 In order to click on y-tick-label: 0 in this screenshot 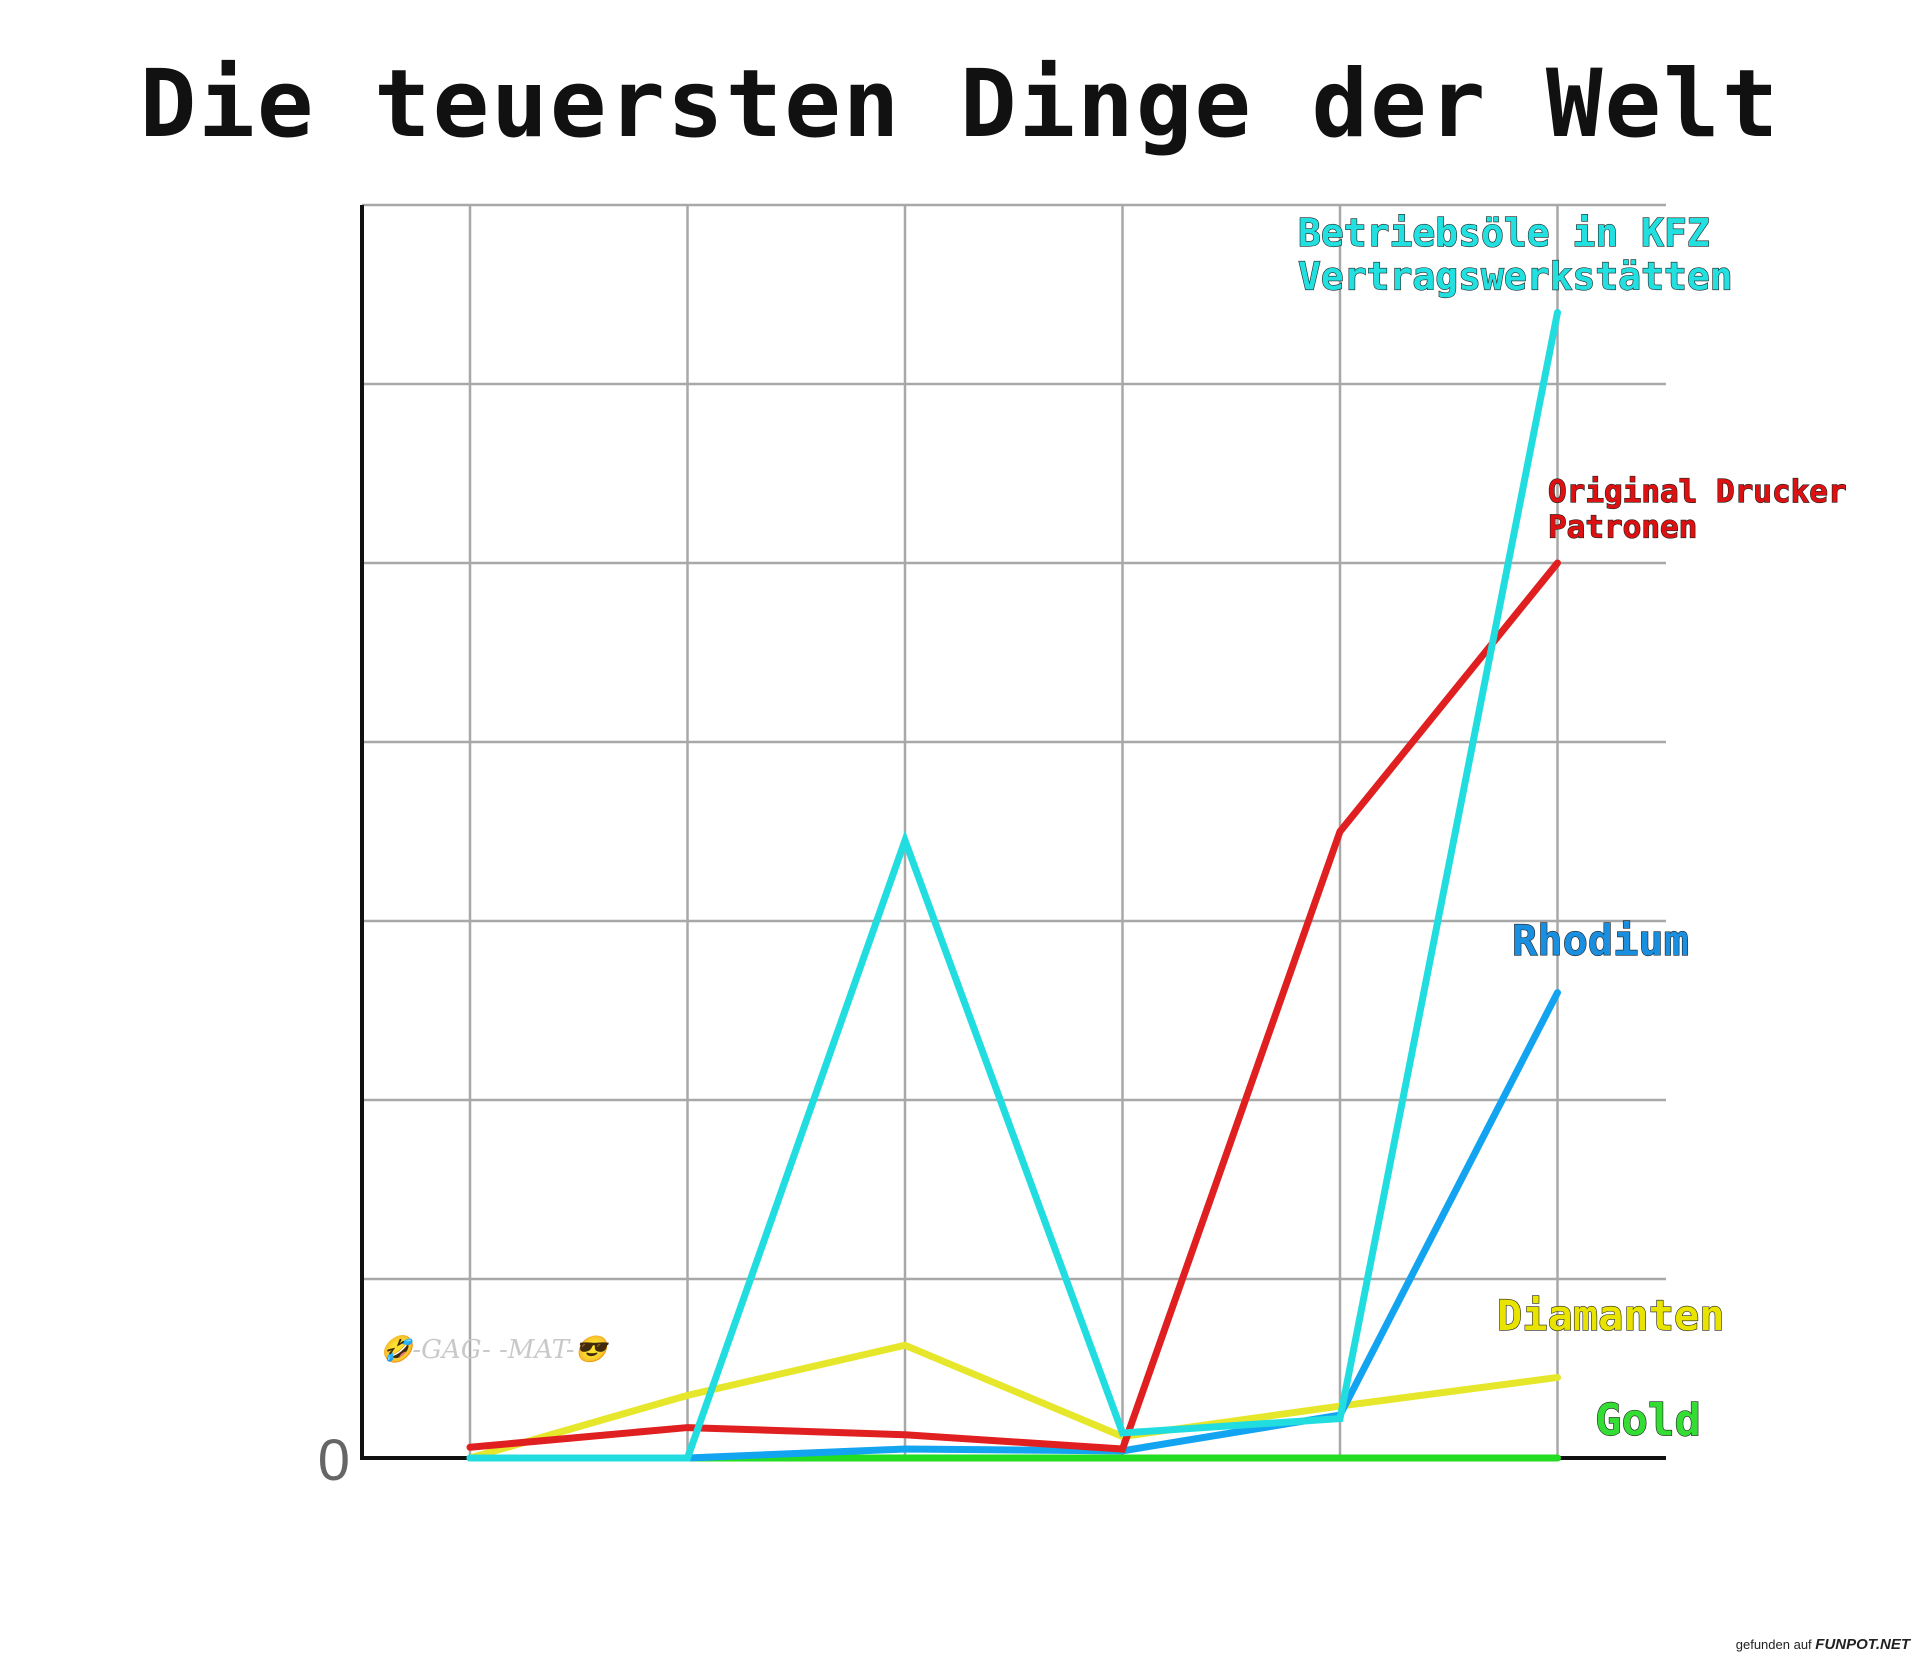, I will do `click(334, 1460)`.